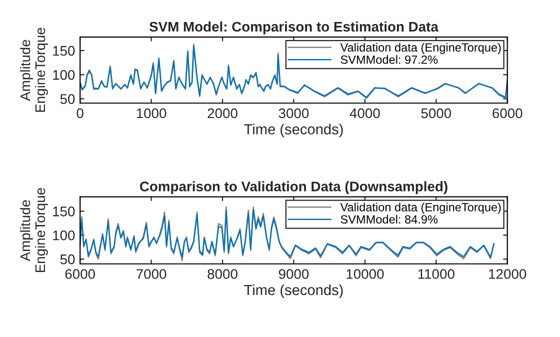  Describe the element at coordinates (223, 274) in the screenshot. I see `x-tick-label: 8000` at that location.